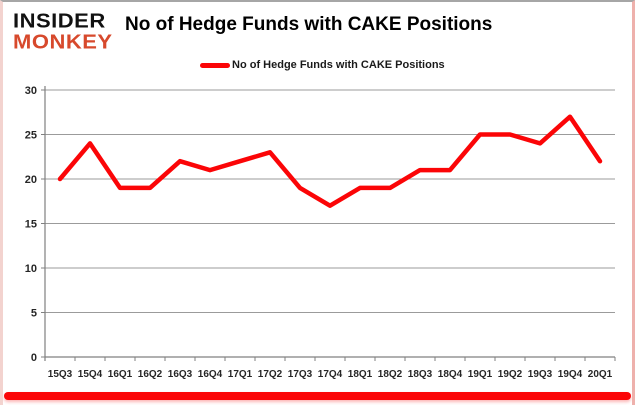  What do you see at coordinates (59, 21) in the screenshot?
I see `logo-text-insider: INSIDER` at bounding box center [59, 21].